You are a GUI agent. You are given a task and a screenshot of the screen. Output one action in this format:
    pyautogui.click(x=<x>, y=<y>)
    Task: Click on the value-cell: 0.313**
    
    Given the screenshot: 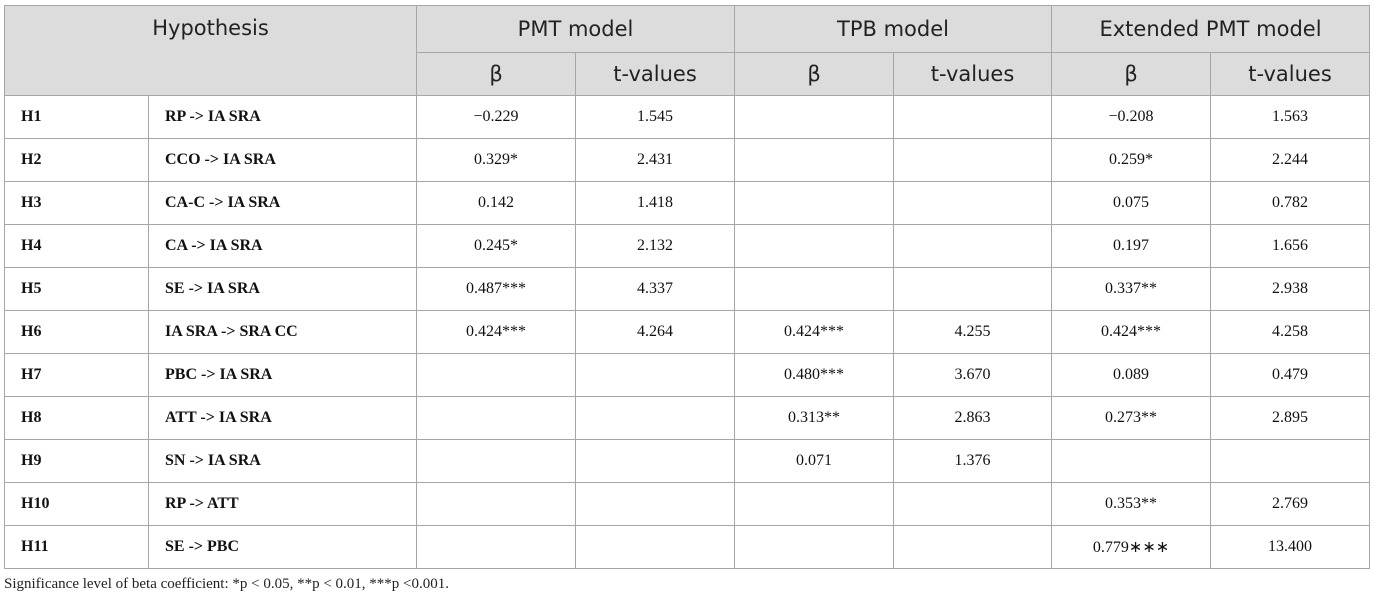 What is the action you would take?
    pyautogui.click(x=814, y=418)
    